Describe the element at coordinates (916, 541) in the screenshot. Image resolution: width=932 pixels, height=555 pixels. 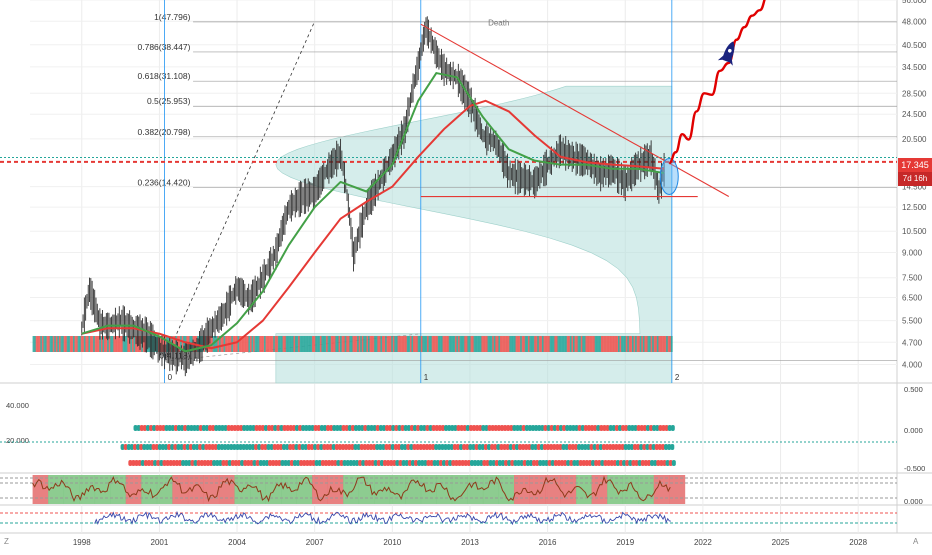
I see `auto-scale-icon: A` at that location.